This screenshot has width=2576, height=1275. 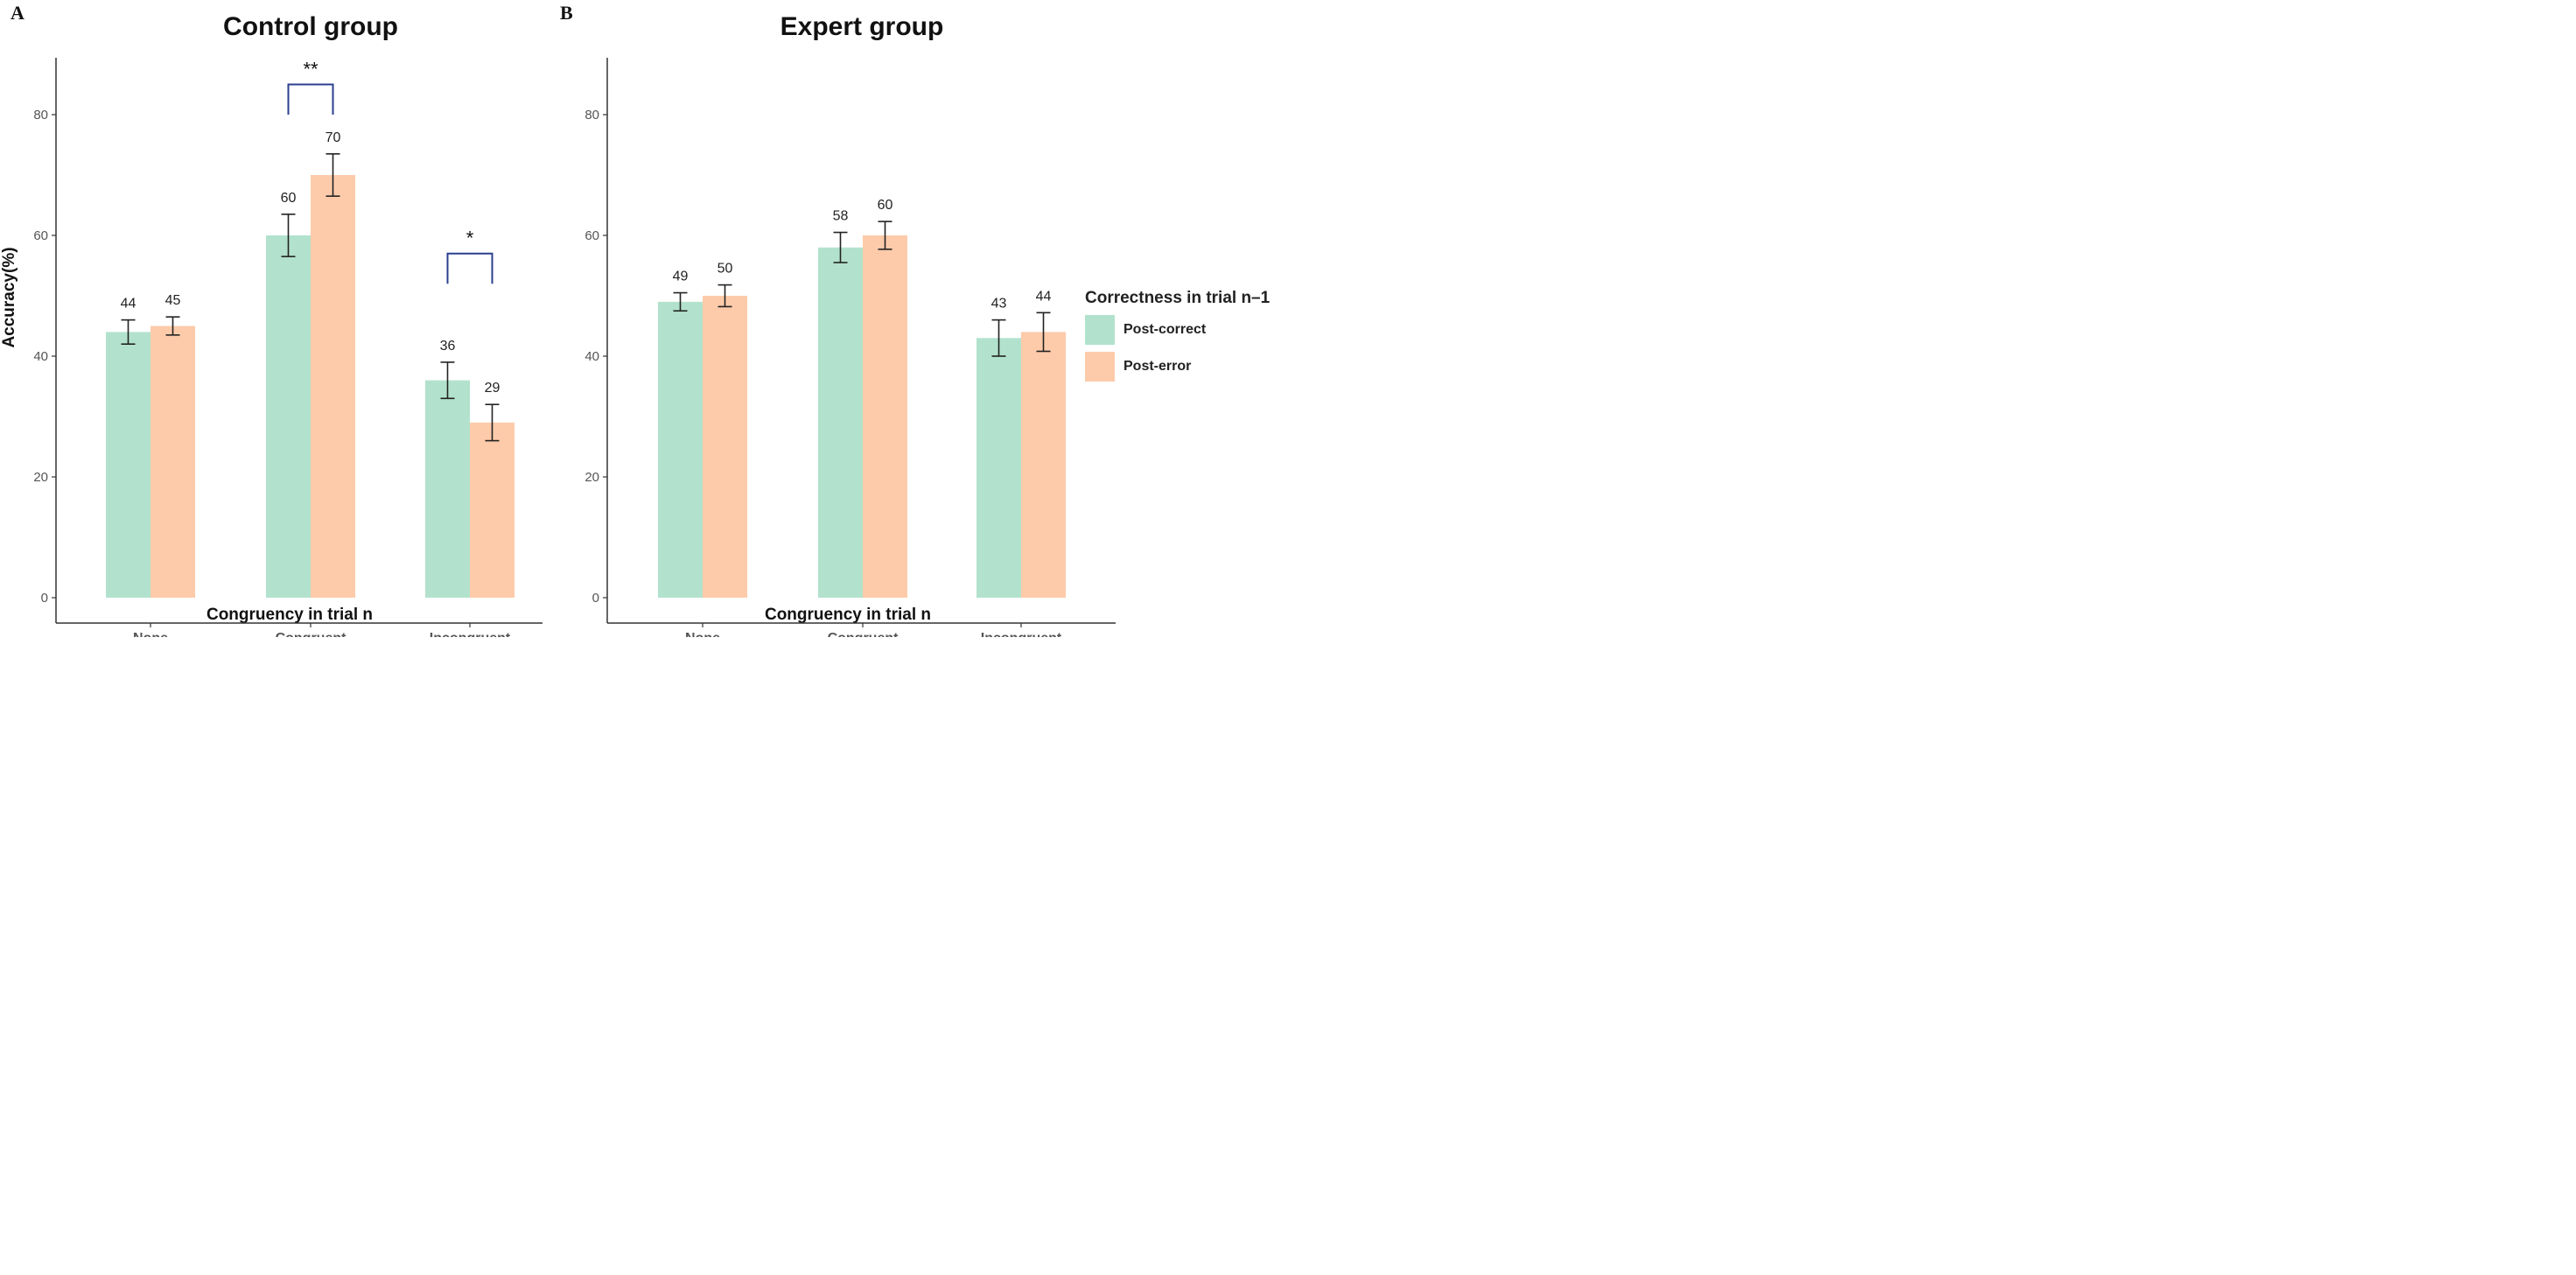 What do you see at coordinates (150, 634) in the screenshot?
I see `x-tick-label-0-0: None` at bounding box center [150, 634].